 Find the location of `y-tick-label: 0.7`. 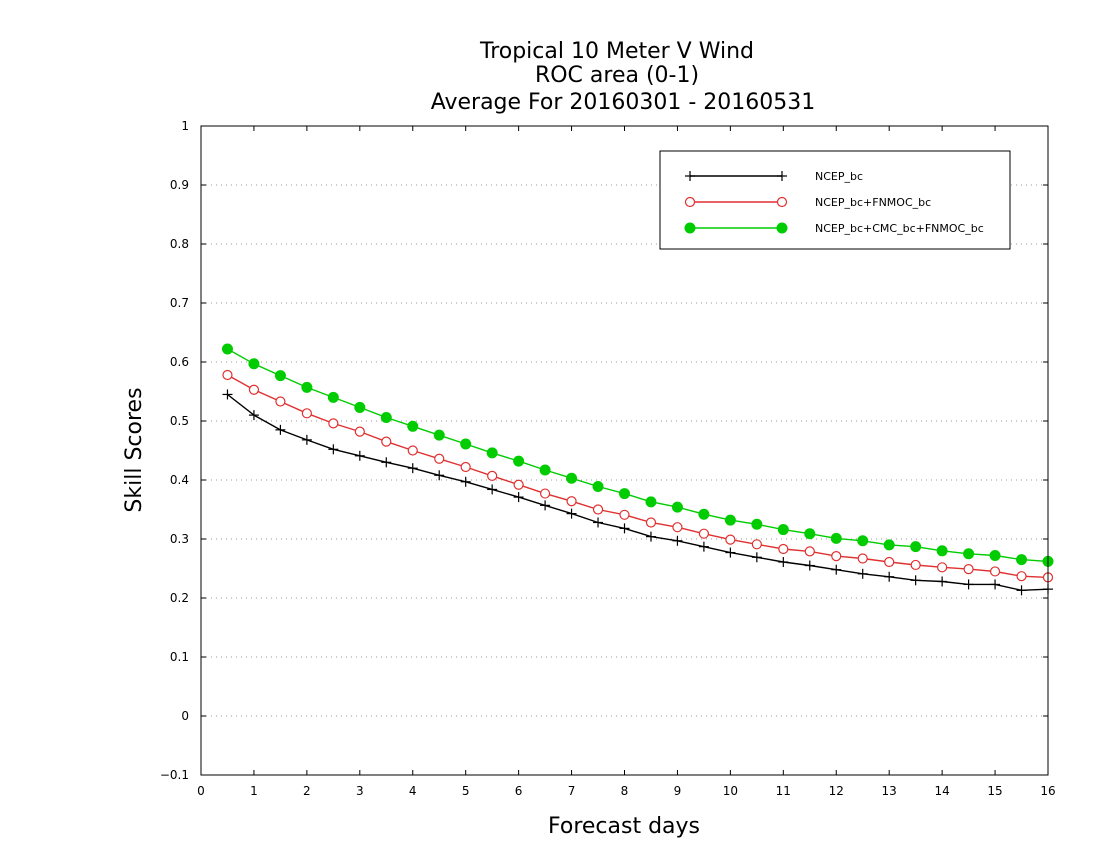

y-tick-label: 0.7 is located at coordinates (179, 303).